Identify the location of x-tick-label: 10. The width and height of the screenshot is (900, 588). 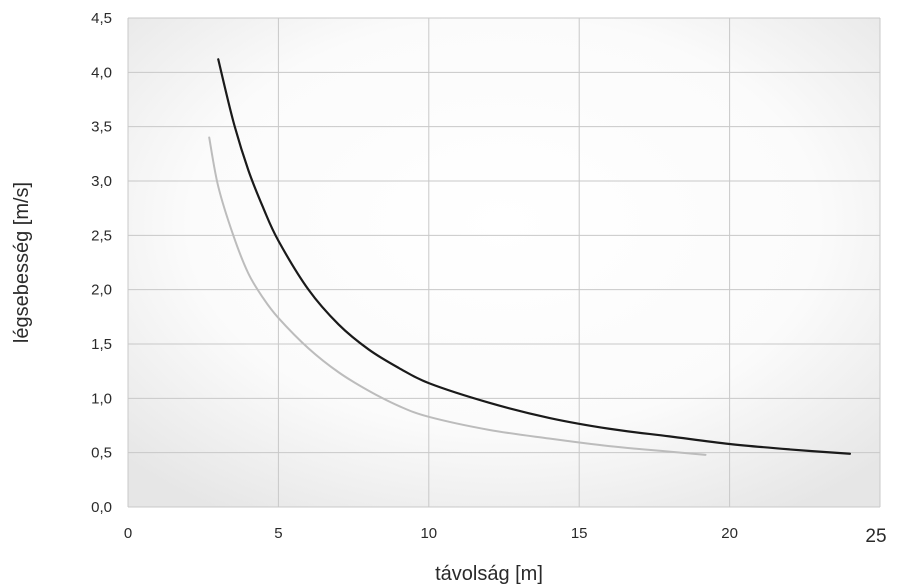
(428, 533).